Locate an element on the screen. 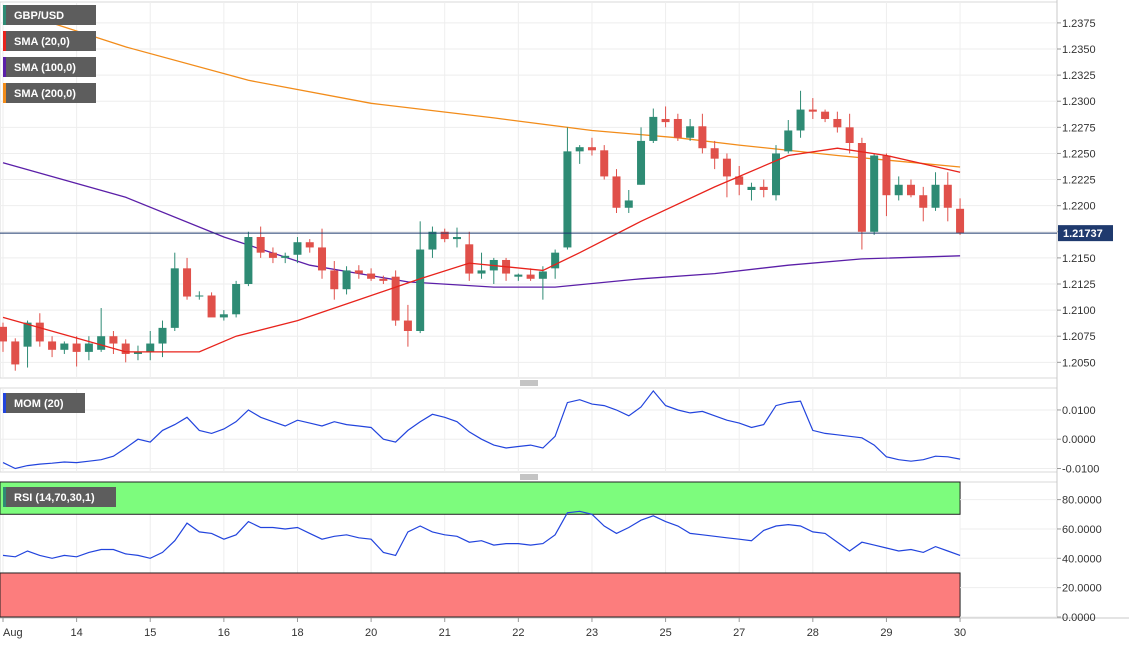 The height and width of the screenshot is (649, 1129). legend-label: GBP/USD is located at coordinates (39, 16).